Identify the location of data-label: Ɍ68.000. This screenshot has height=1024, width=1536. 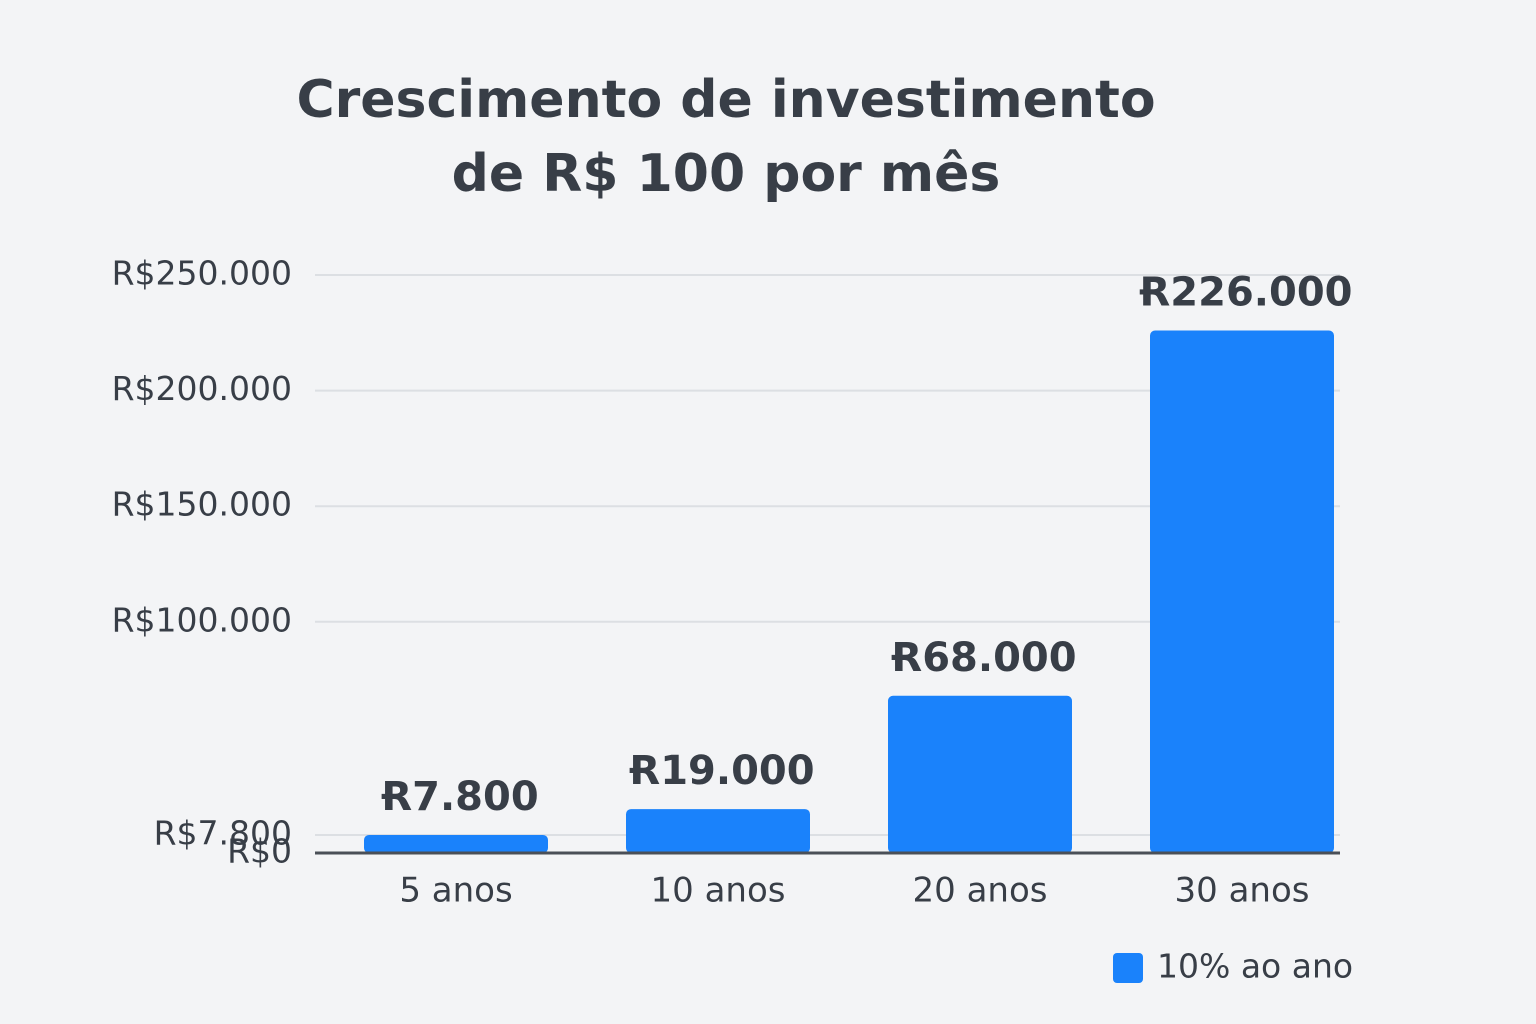
(983, 658).